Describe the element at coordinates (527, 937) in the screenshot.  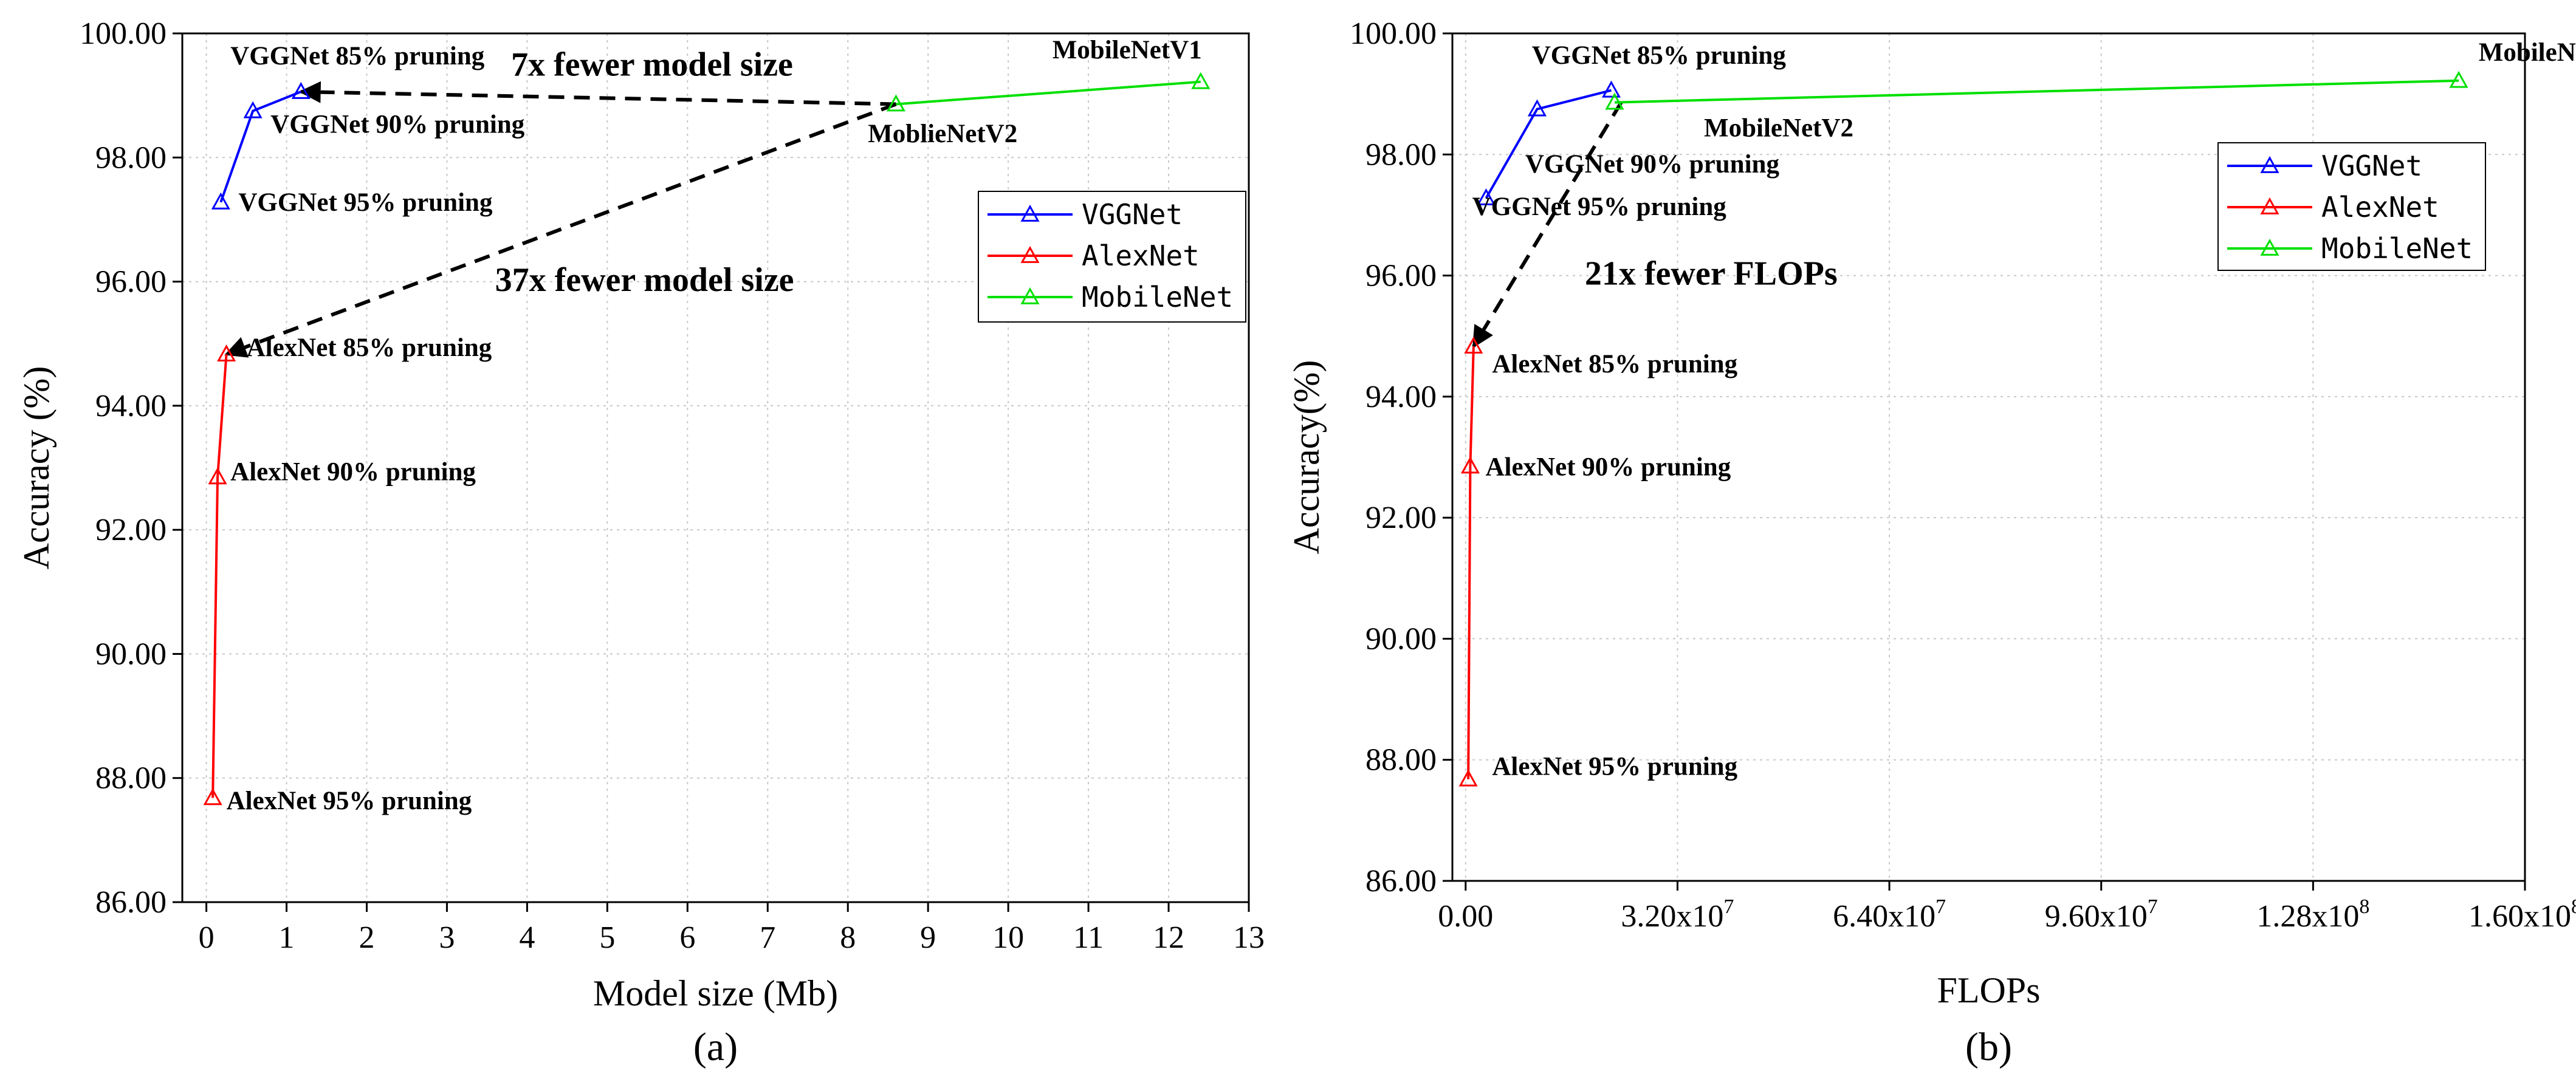
I see `x-tick-label: 4` at that location.